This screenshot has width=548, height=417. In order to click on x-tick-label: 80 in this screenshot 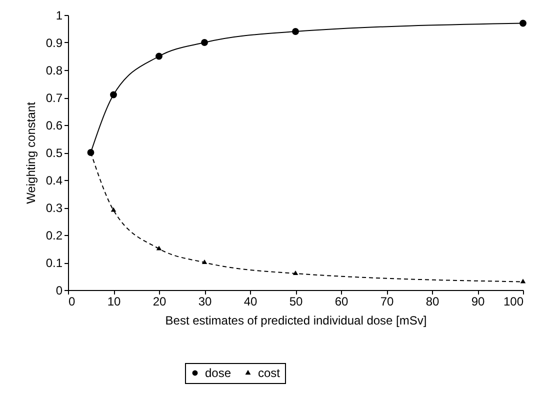, I will do `click(433, 301)`.